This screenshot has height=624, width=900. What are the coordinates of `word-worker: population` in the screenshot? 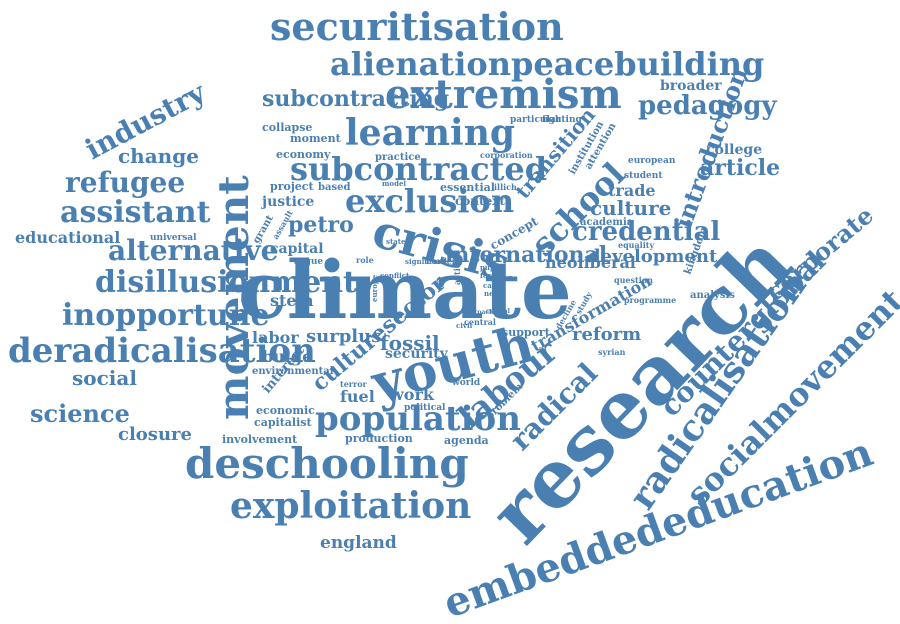 It's located at (418, 419).